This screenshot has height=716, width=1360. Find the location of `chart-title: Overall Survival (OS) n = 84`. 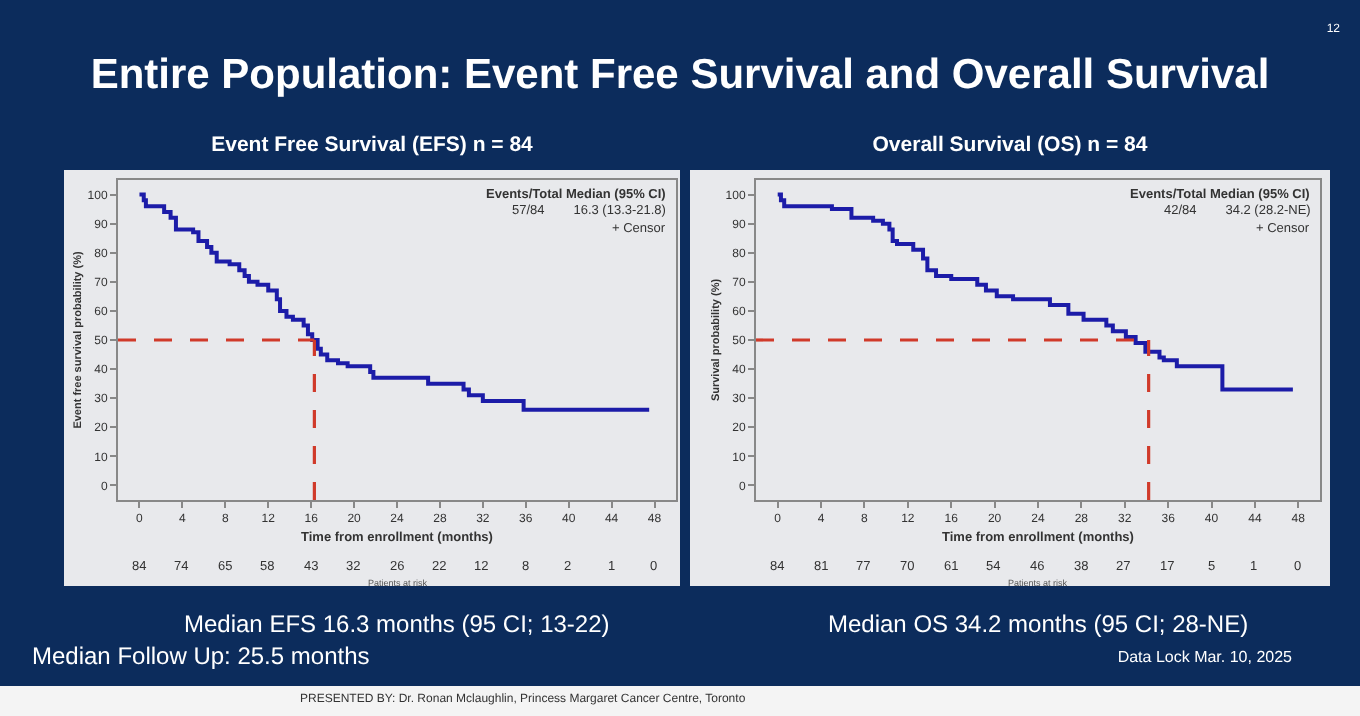

chart-title: Overall Survival (OS) n = 84 is located at coordinates (1010, 144).